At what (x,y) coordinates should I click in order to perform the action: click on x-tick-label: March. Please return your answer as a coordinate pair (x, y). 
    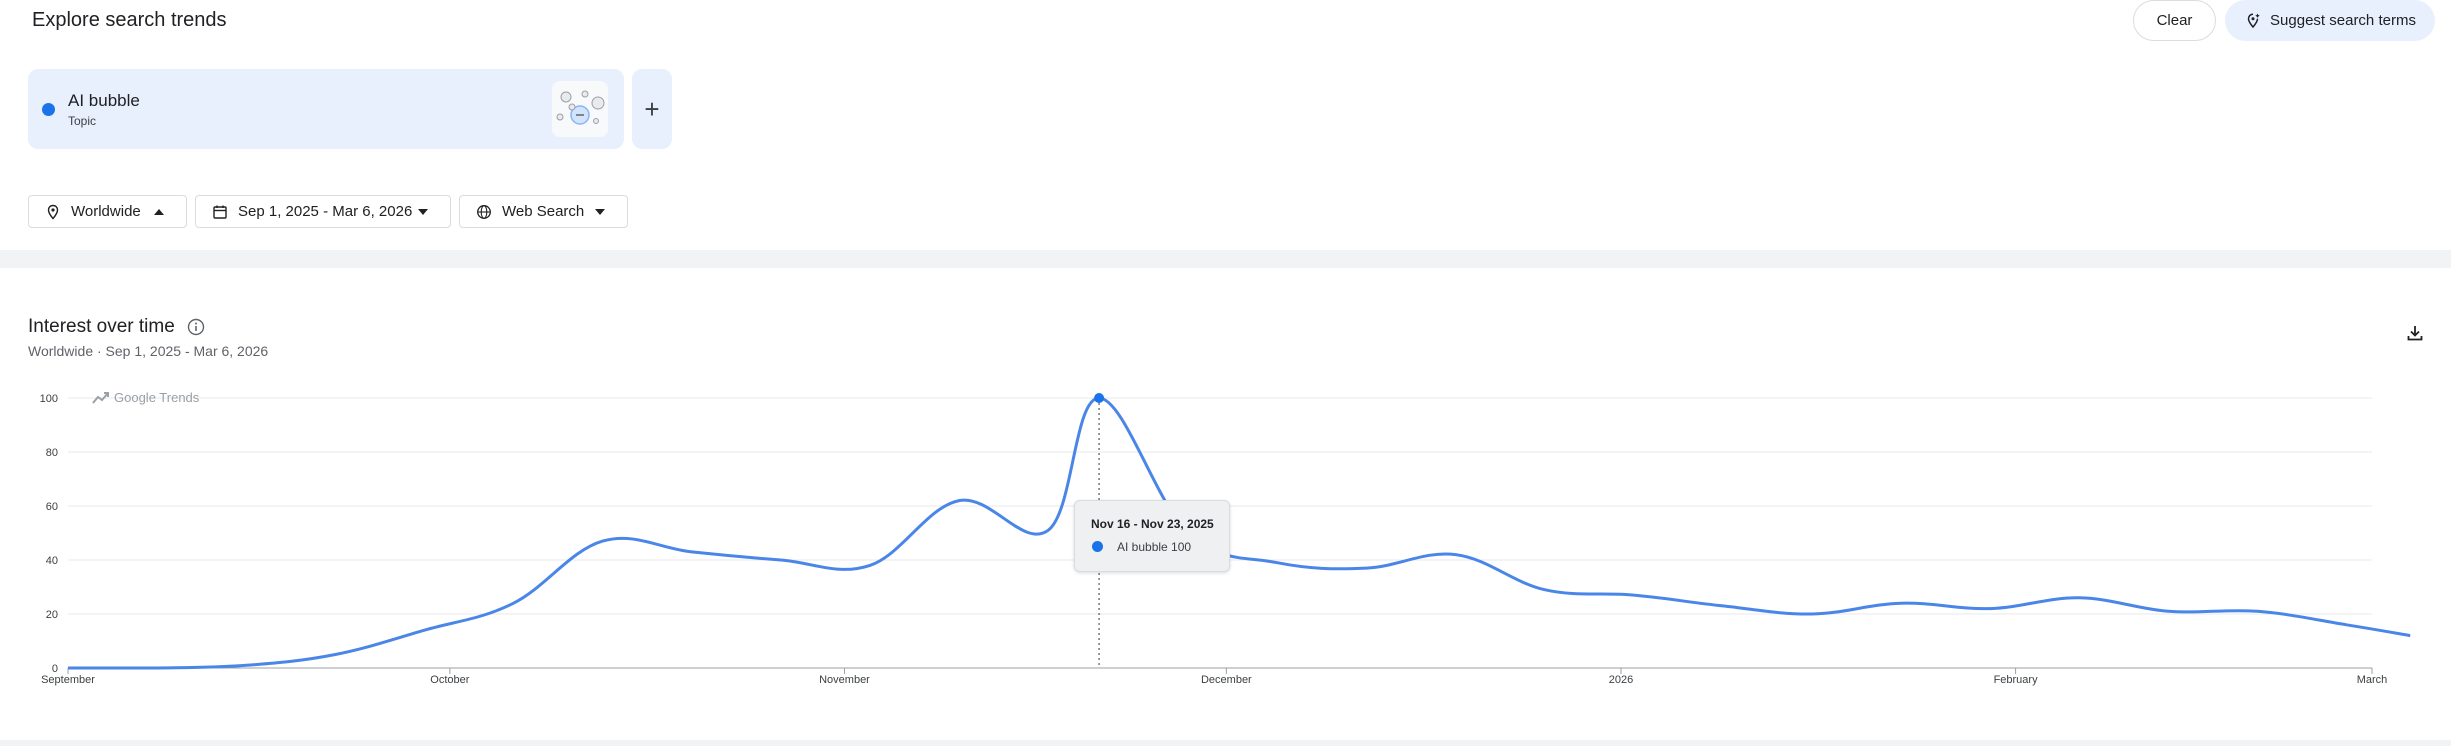
    Looking at the image, I should click on (2372, 680).